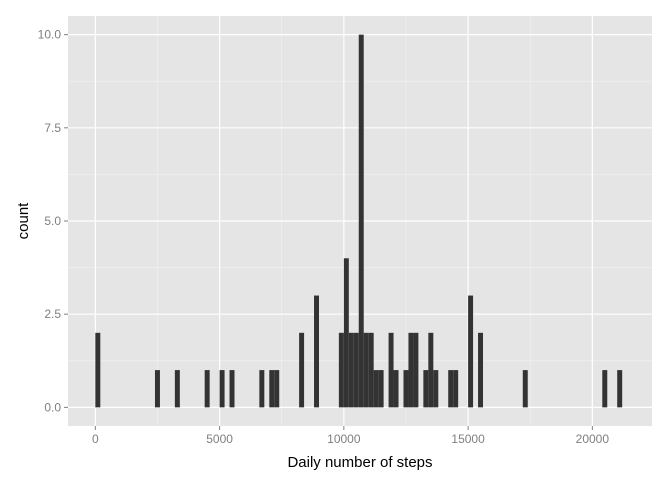  Describe the element at coordinates (52, 128) in the screenshot. I see `y-tick-label: 7.5` at that location.